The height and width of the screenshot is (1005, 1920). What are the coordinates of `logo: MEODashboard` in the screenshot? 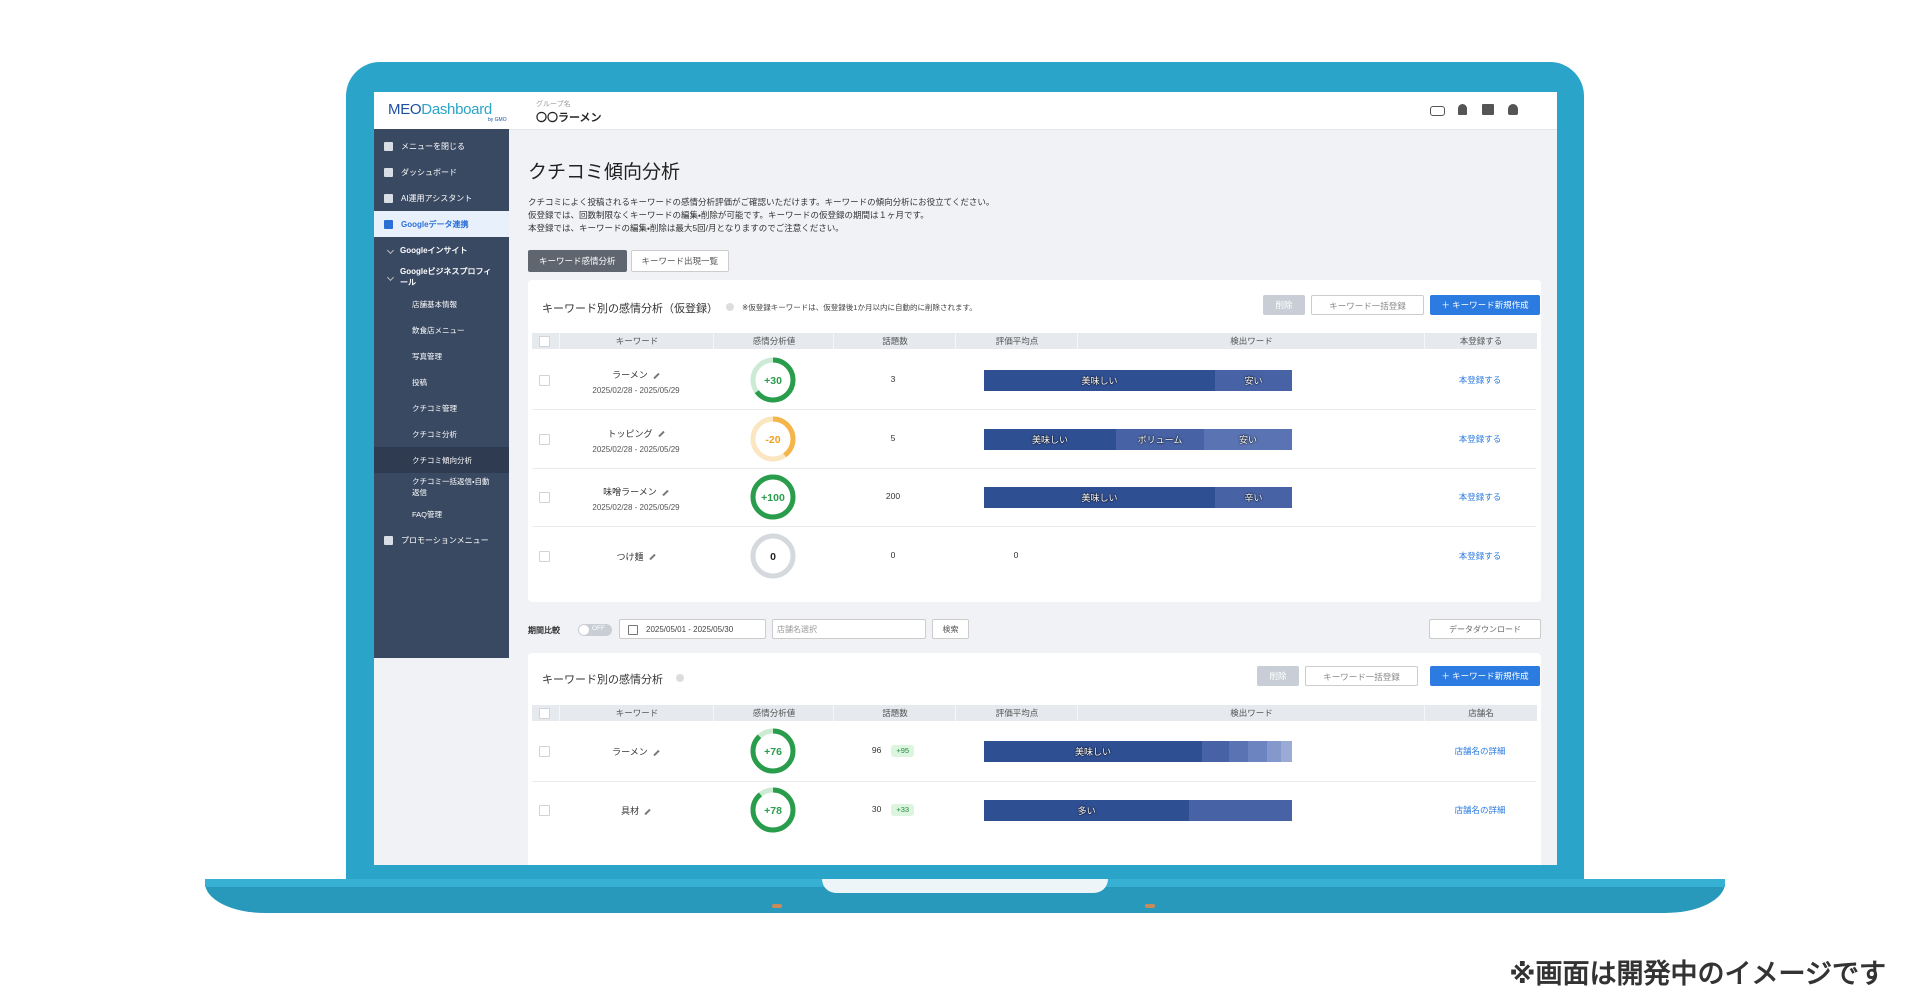 It's located at (440, 109).